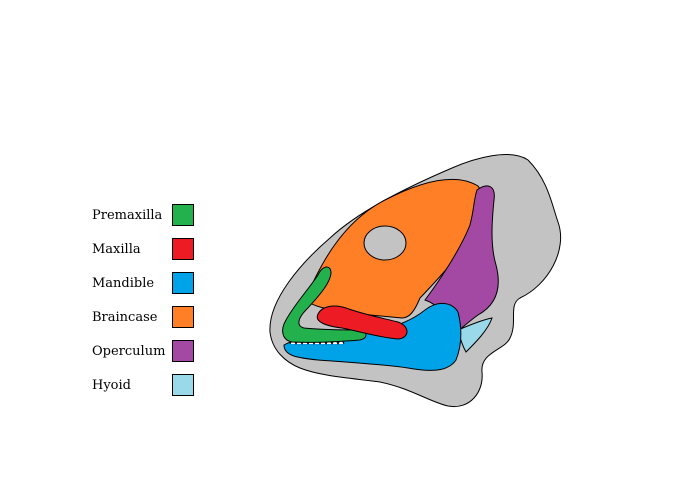 The height and width of the screenshot is (502, 676). Describe the element at coordinates (111, 385) in the screenshot. I see `legend-label: Hyoid` at that location.